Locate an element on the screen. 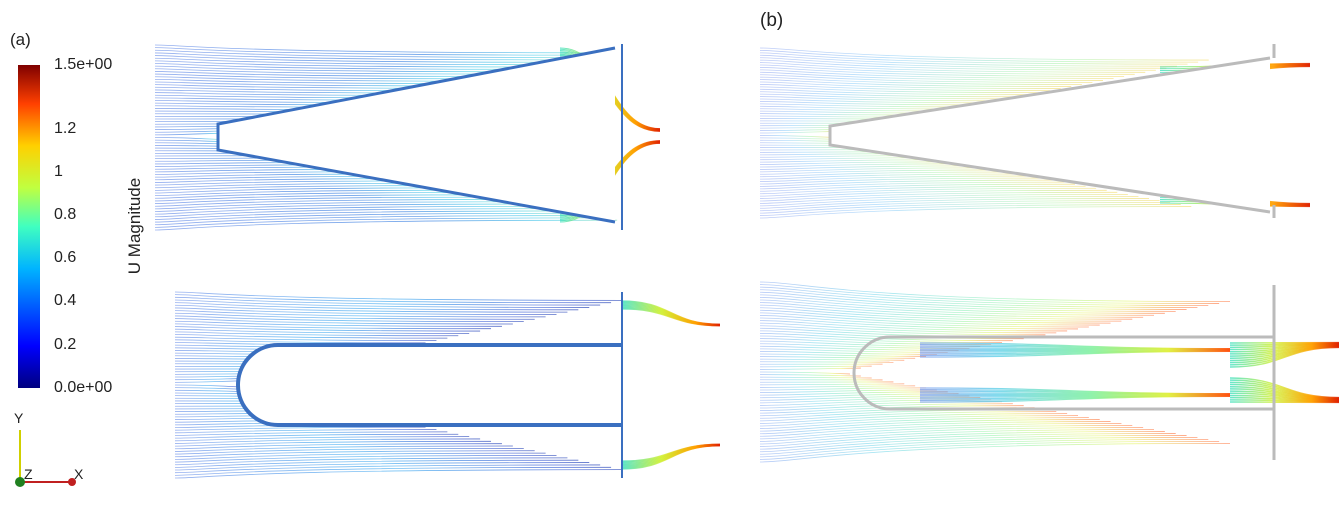  u-body is located at coordinates (429, 385).